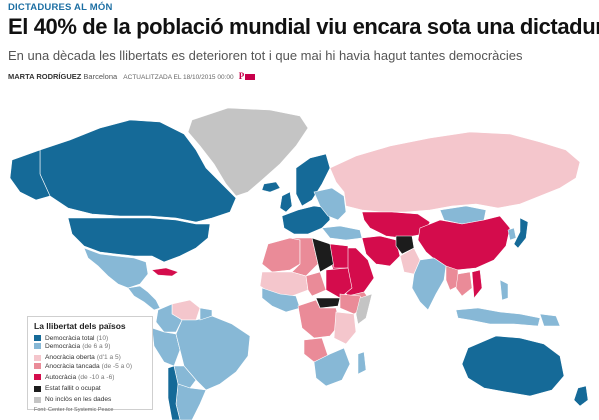 The width and height of the screenshot is (599, 420). I want to click on region-southern-africa, so click(332, 367).